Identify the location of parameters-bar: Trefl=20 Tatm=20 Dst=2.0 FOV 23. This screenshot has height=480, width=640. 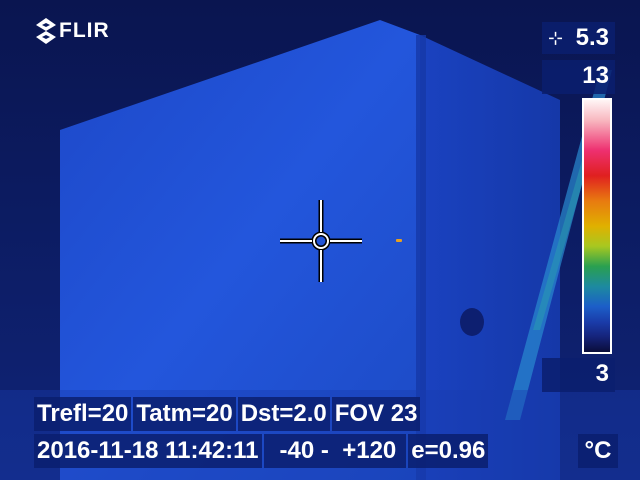
(227, 414).